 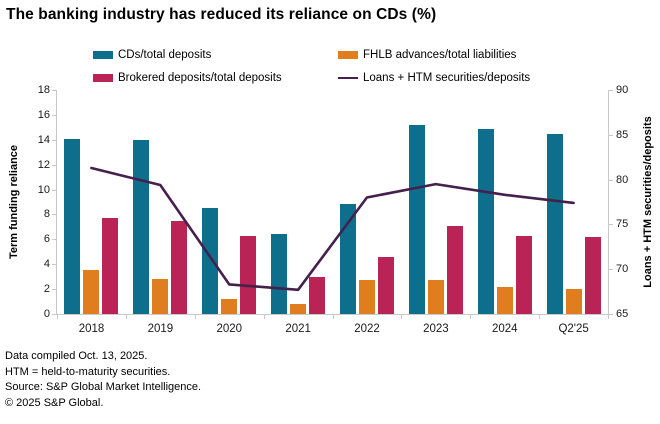 What do you see at coordinates (103, 55) in the screenshot?
I see `legend-swatch-cds` at bounding box center [103, 55].